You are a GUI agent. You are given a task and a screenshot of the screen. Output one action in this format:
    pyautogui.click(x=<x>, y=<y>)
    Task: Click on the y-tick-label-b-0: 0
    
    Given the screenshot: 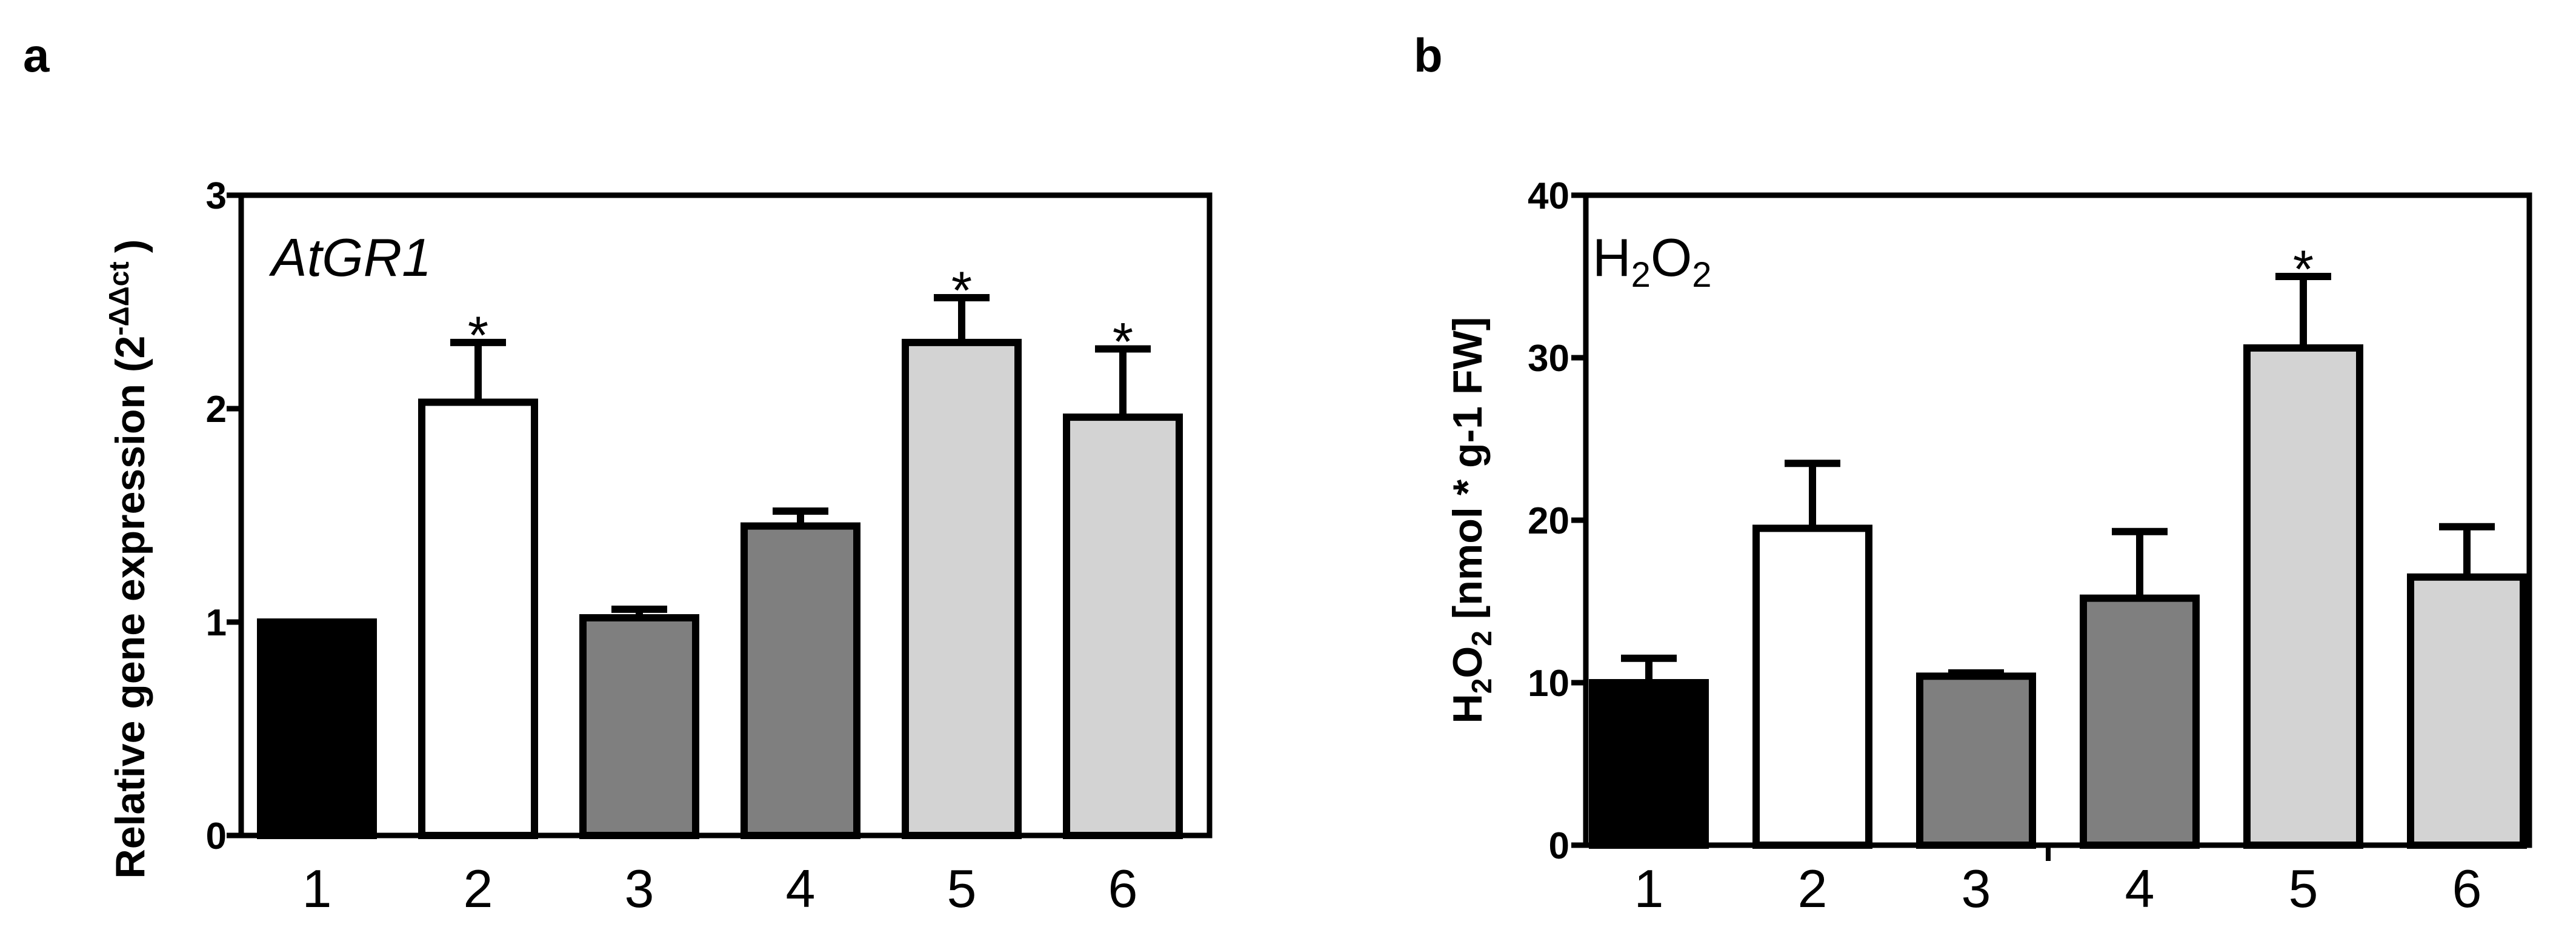 What is the action you would take?
    pyautogui.click(x=1559, y=846)
    